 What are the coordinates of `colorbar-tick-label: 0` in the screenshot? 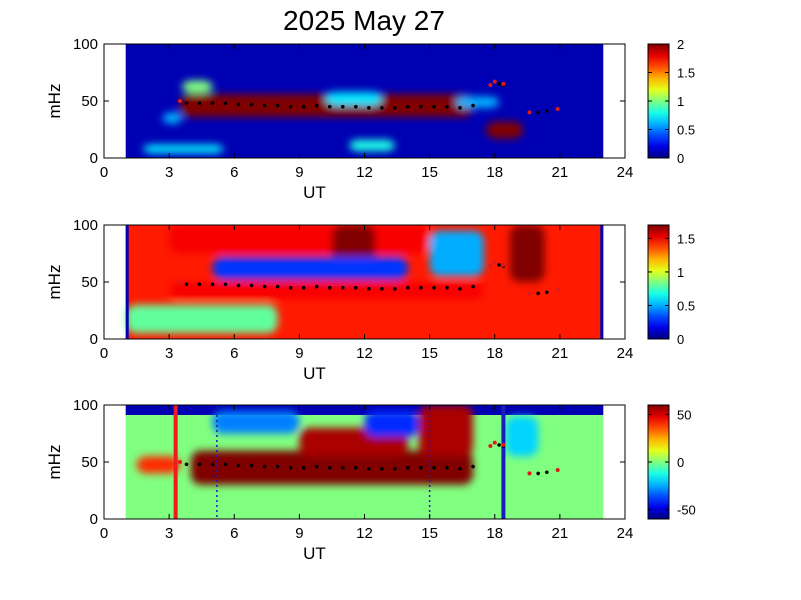 It's located at (680, 339).